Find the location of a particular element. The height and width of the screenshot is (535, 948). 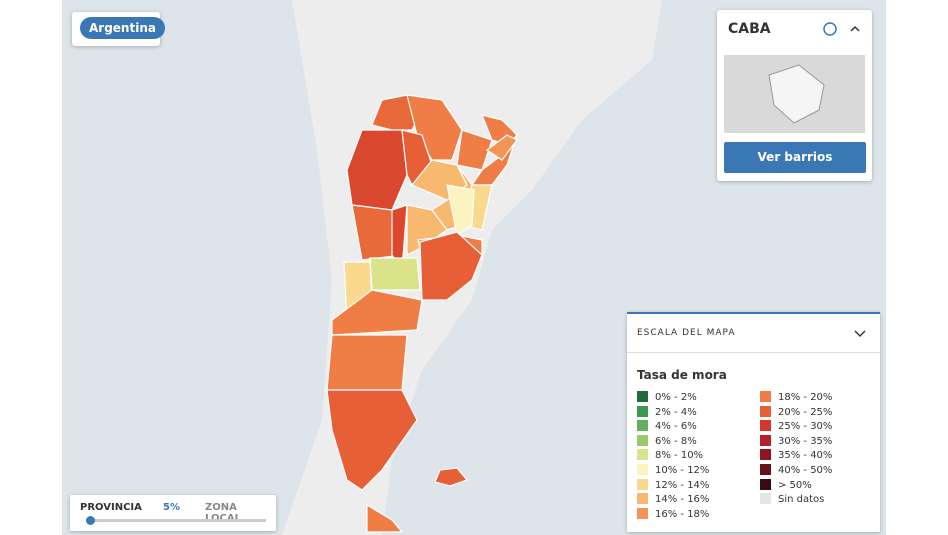

legend-item: 6% - 8% is located at coordinates (667, 440).